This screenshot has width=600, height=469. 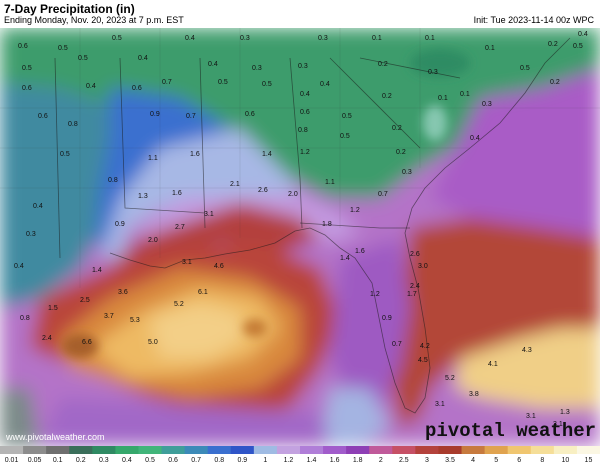 What do you see at coordinates (533, 20) in the screenshot?
I see `init-time: Init: Tue 2023-11-14 00z WPC` at bounding box center [533, 20].